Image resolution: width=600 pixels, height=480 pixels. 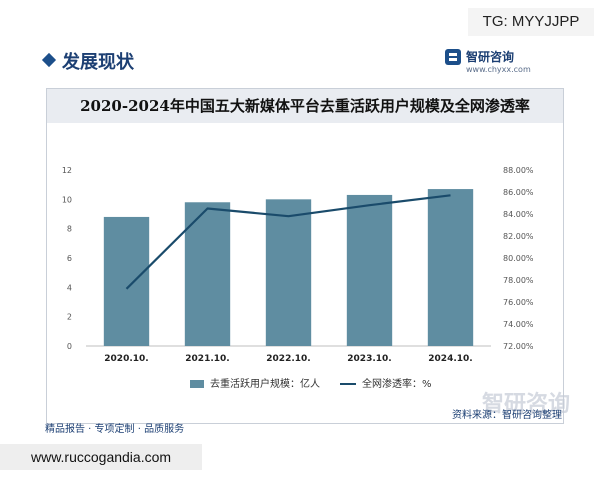 What do you see at coordinates (518, 214) in the screenshot?
I see `y-right-tick-label: 84.00%` at bounding box center [518, 214].